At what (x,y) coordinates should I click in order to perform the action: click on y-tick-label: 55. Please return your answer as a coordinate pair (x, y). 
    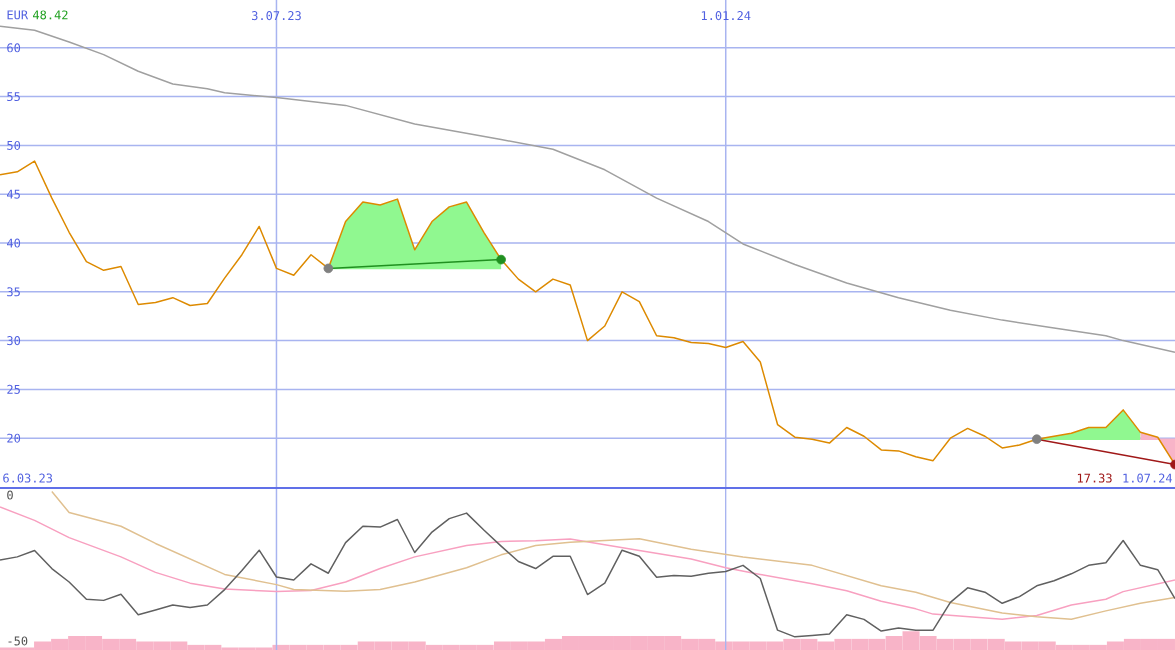
    Looking at the image, I should click on (13, 97).